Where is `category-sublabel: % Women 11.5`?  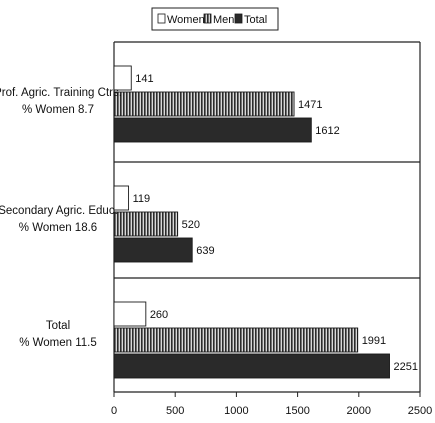
category-sublabel: % Women 11.5 is located at coordinates (58, 343).